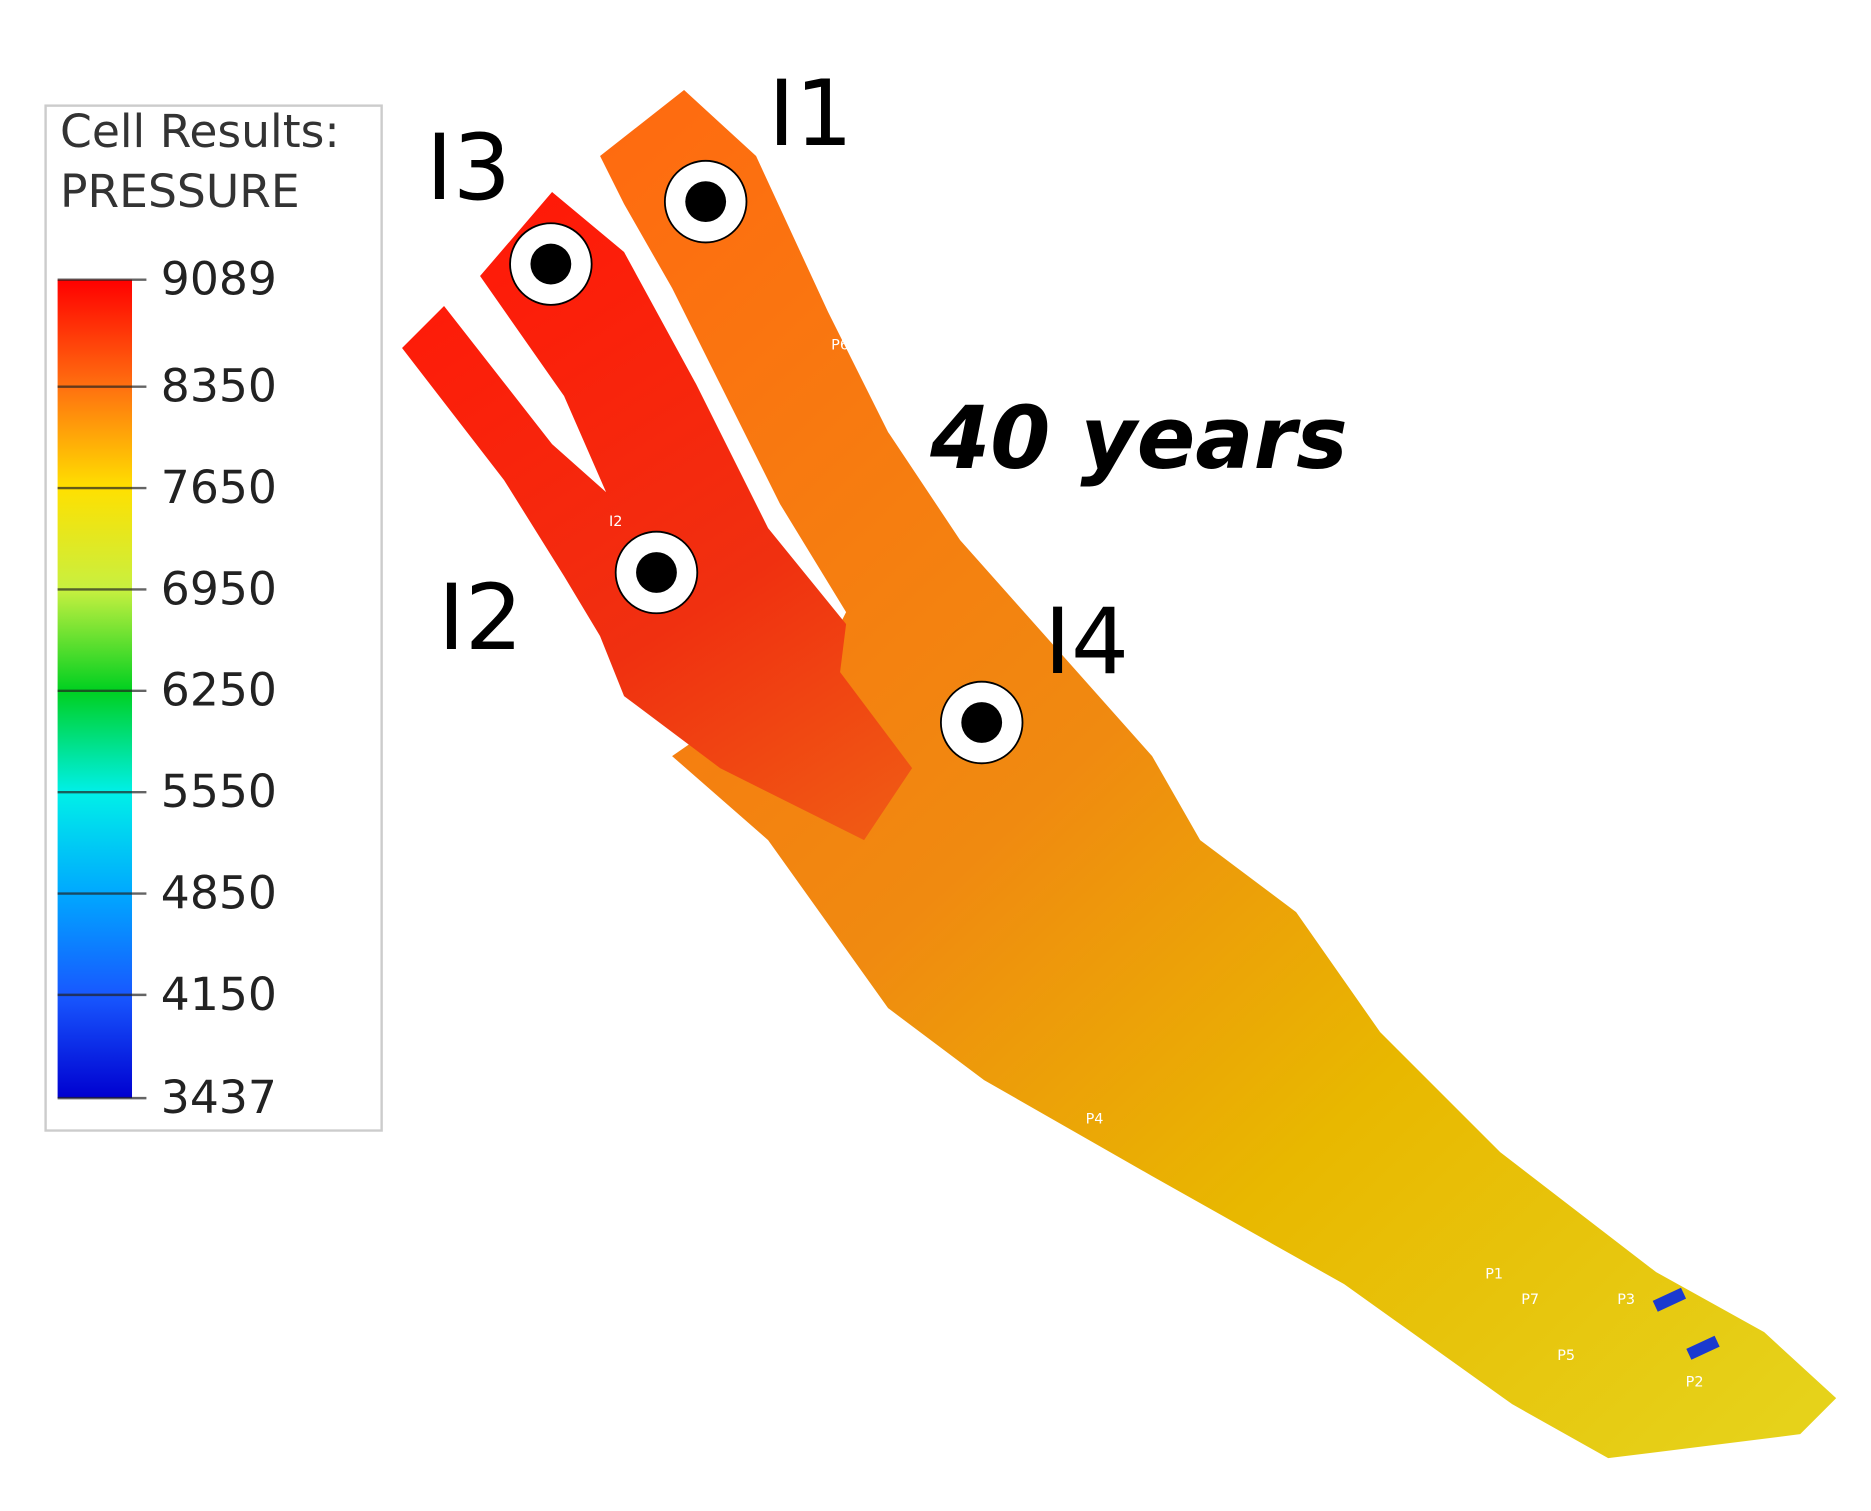 The height and width of the screenshot is (1511, 1871). What do you see at coordinates (1626, 1300) in the screenshot?
I see `well-label: P3` at bounding box center [1626, 1300].